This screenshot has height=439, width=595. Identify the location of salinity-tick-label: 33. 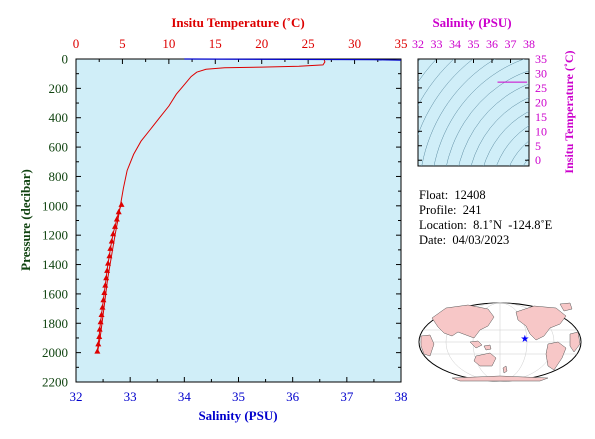
(130, 396).